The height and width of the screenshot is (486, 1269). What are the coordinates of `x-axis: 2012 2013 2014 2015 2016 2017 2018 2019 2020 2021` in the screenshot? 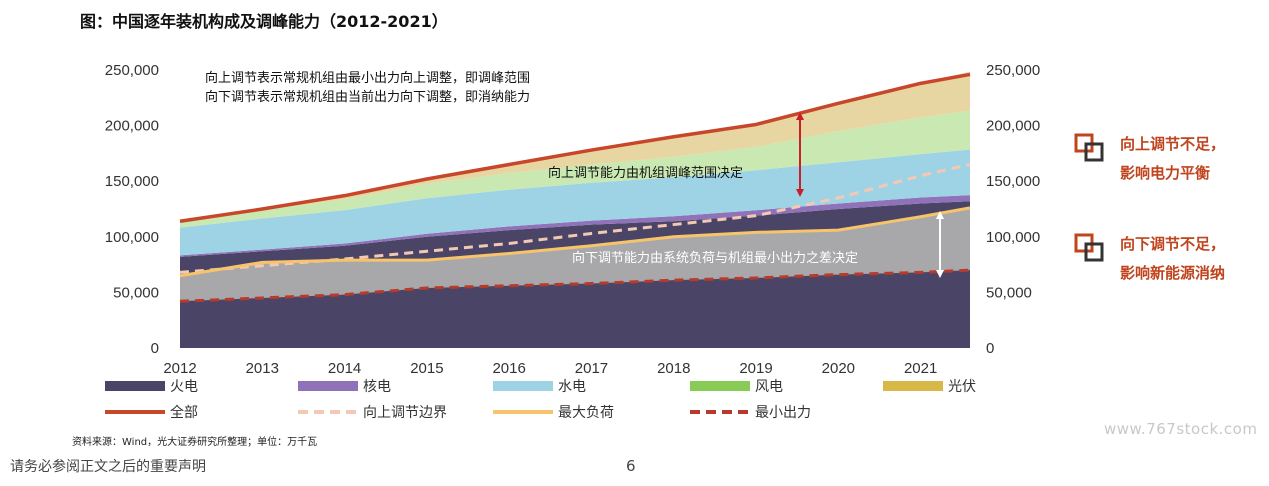 It's located at (550, 368).